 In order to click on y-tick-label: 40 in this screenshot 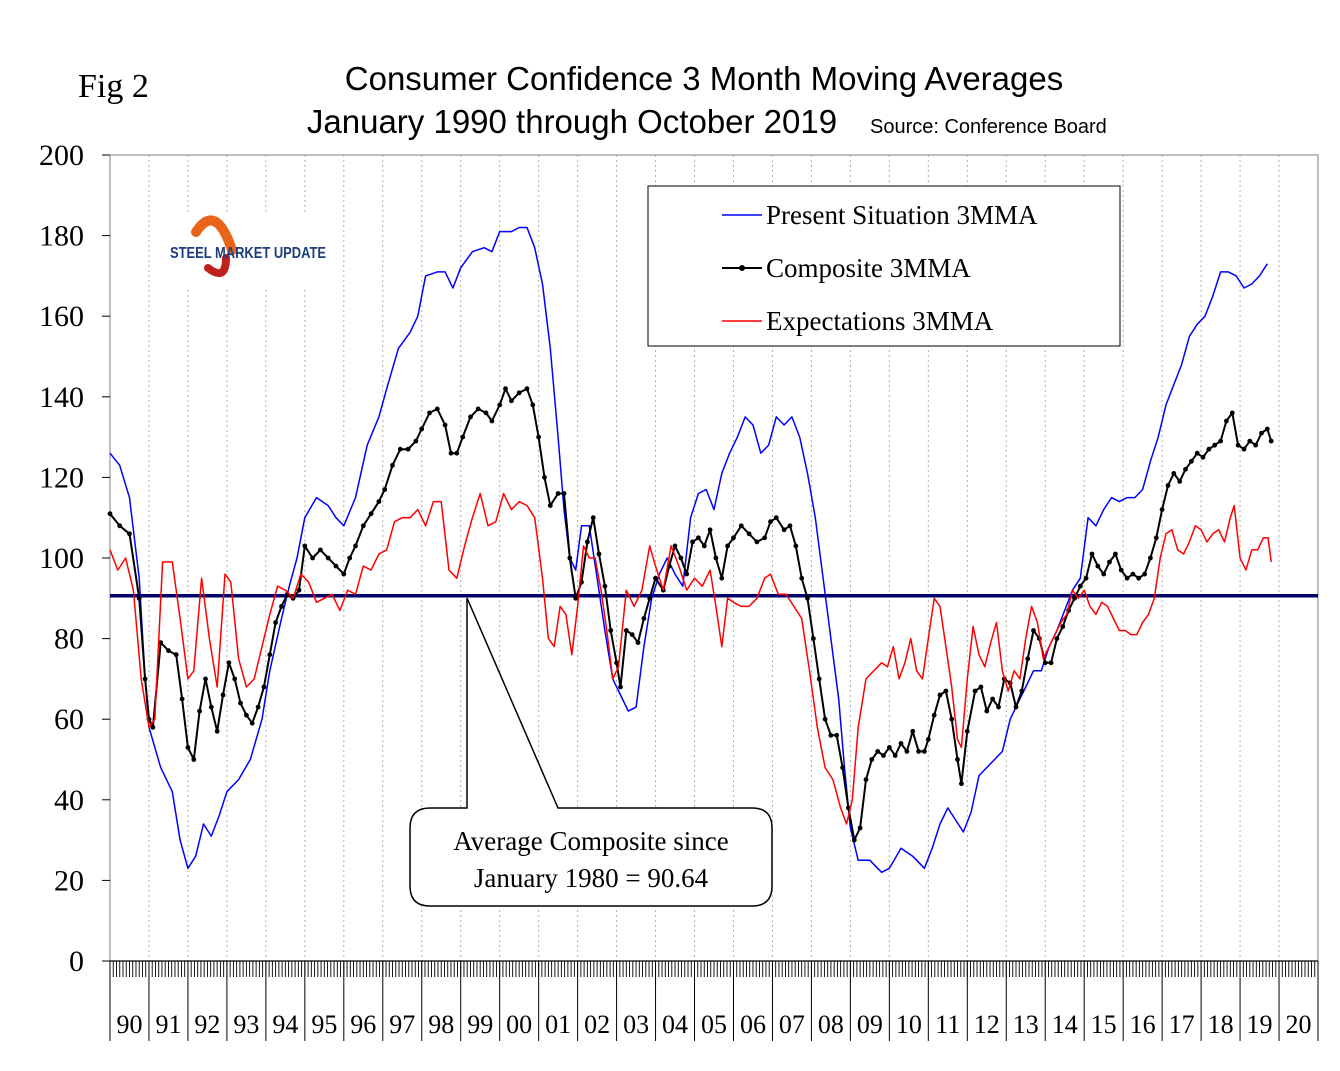, I will do `click(69, 800)`.